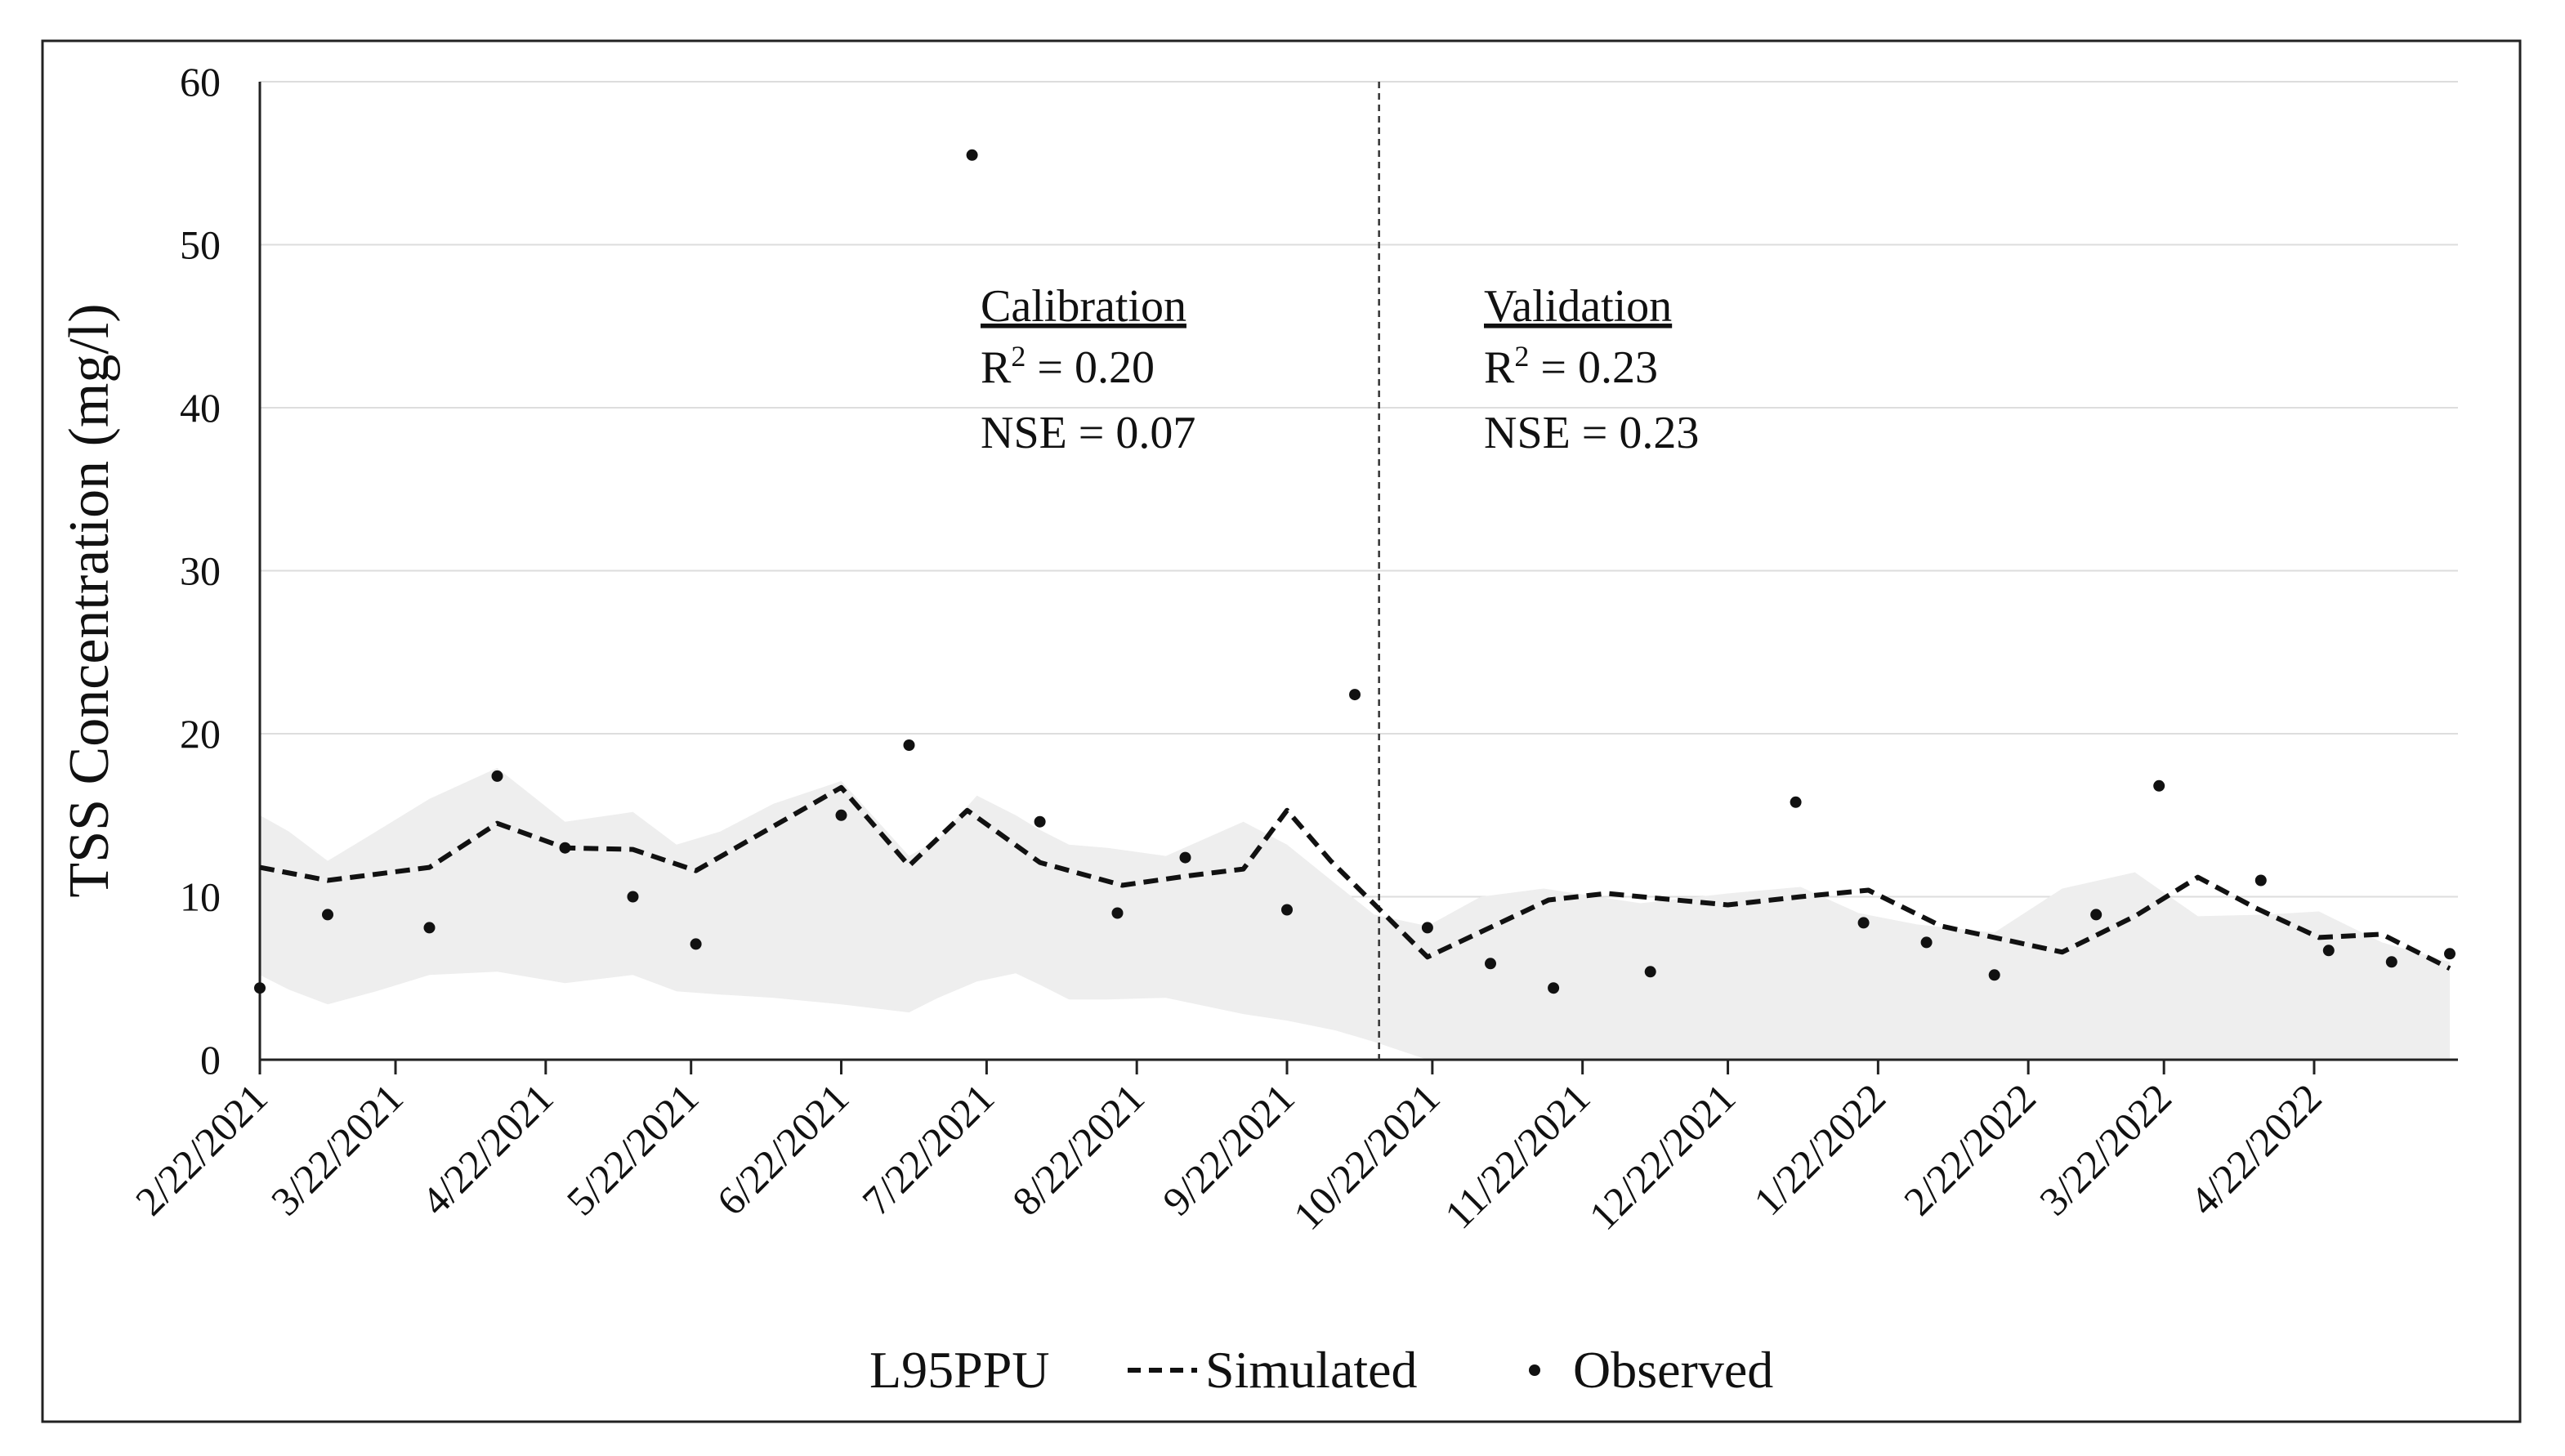  What do you see at coordinates (200, 897) in the screenshot?
I see `y-tick-label: 10` at bounding box center [200, 897].